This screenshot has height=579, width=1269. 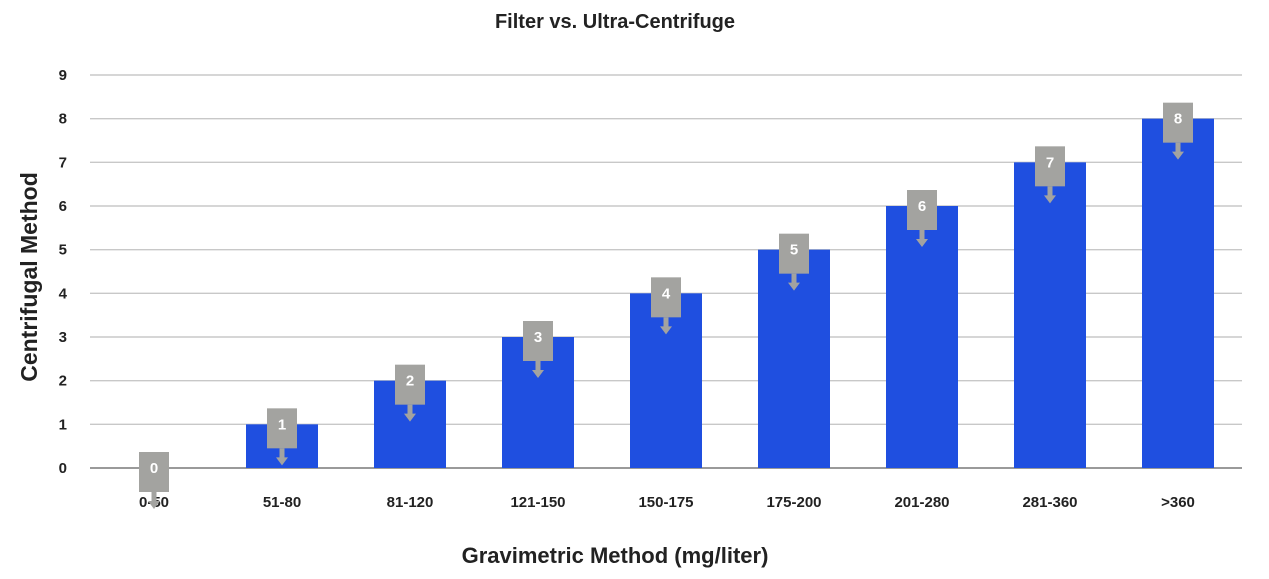 I want to click on data-label: 5, so click(x=794, y=262).